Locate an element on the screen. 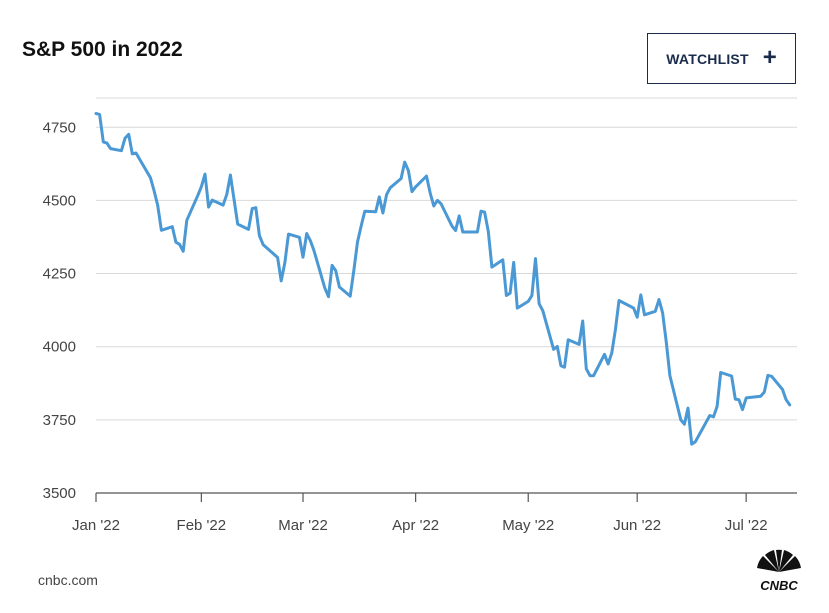 This screenshot has width=829, height=613. x-tick-label: Jul '22 is located at coordinates (746, 525).